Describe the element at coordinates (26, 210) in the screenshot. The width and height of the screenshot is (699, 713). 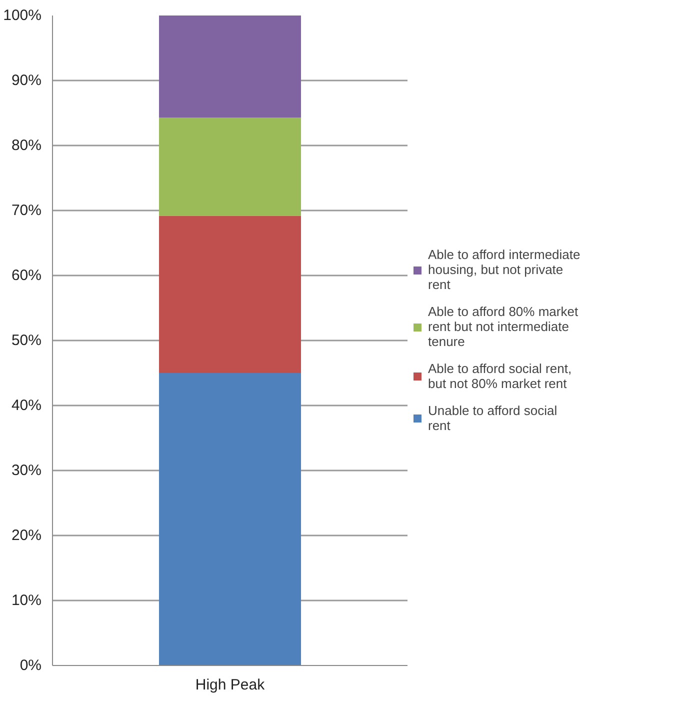
I see `y-tick-label: 70%` at that location.